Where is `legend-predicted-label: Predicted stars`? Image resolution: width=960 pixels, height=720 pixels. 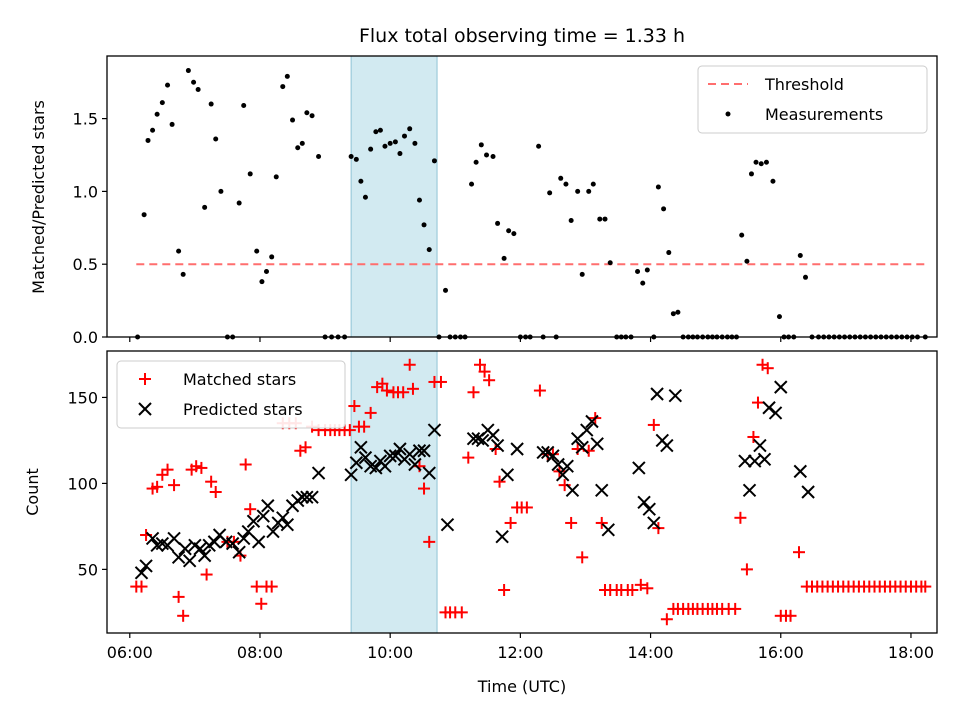 legend-predicted-label: Predicted stars is located at coordinates (243, 409).